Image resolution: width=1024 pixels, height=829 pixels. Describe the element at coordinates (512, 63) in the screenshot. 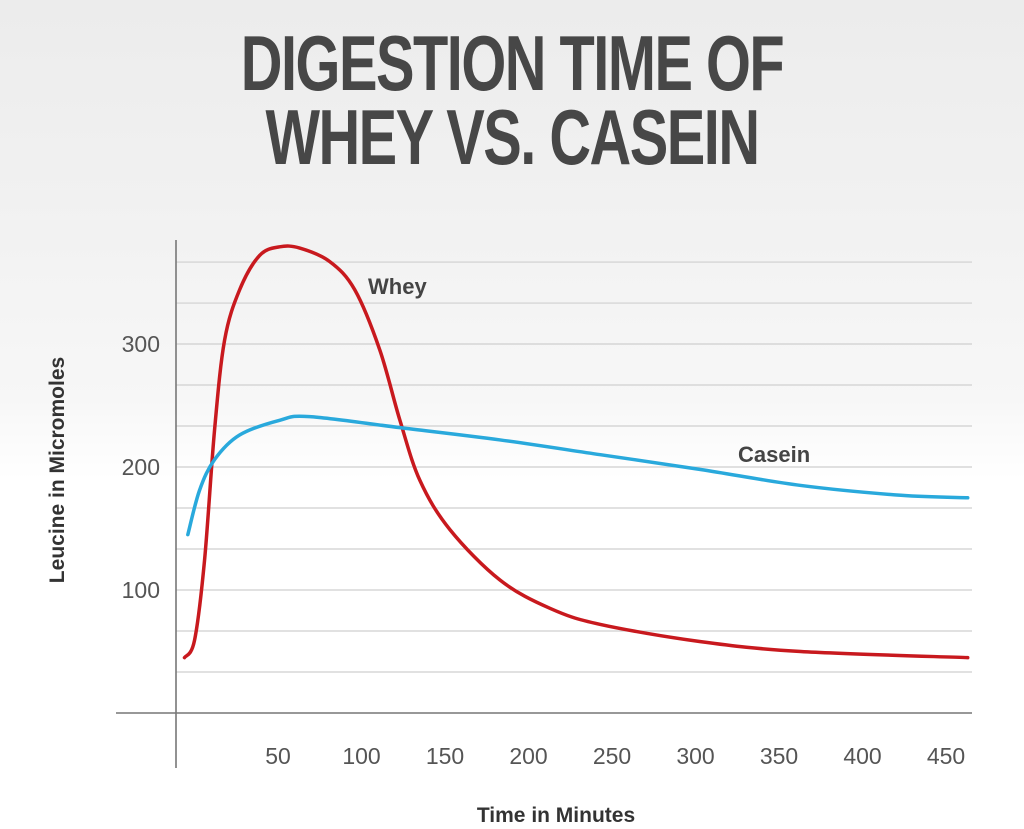

I see `chart-title-line-1: DIGESTION TIME OF` at that location.